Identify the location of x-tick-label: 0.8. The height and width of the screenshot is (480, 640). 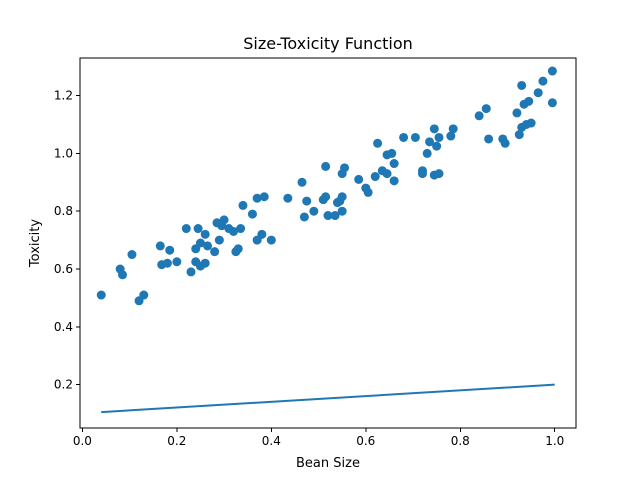
(460, 441).